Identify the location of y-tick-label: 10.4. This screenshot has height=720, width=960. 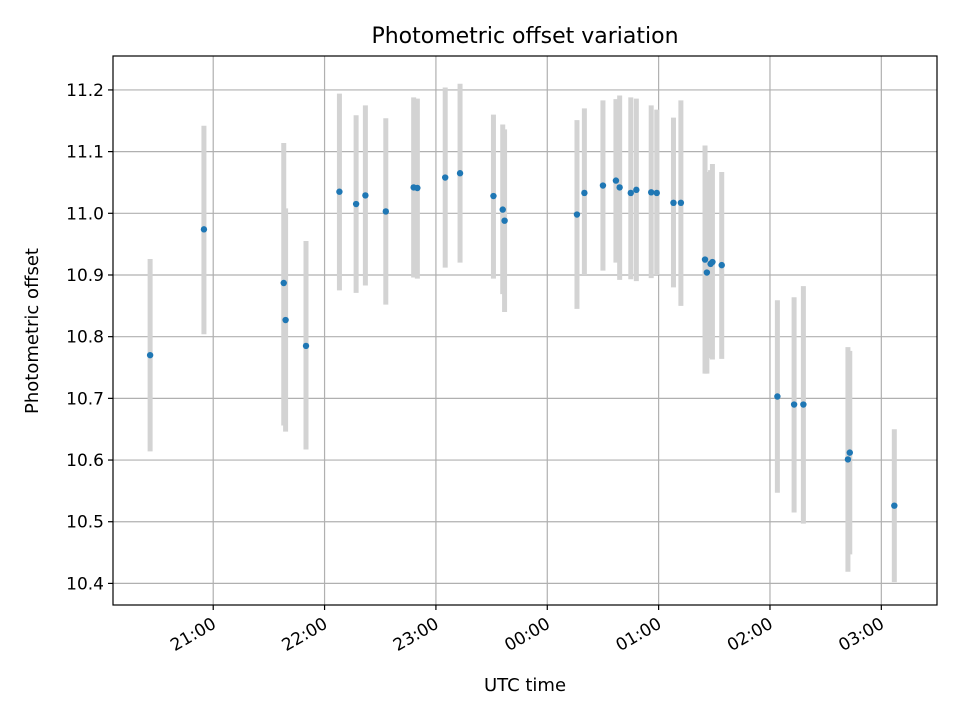
(85, 584).